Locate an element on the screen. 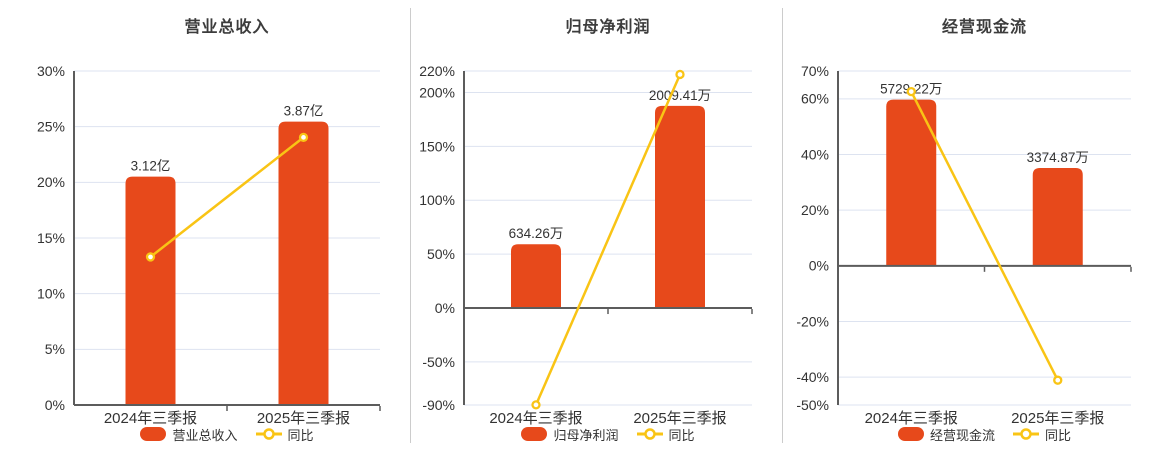 The image size is (1160, 450). y-axis-tick-label: 40% is located at coordinates (815, 154).